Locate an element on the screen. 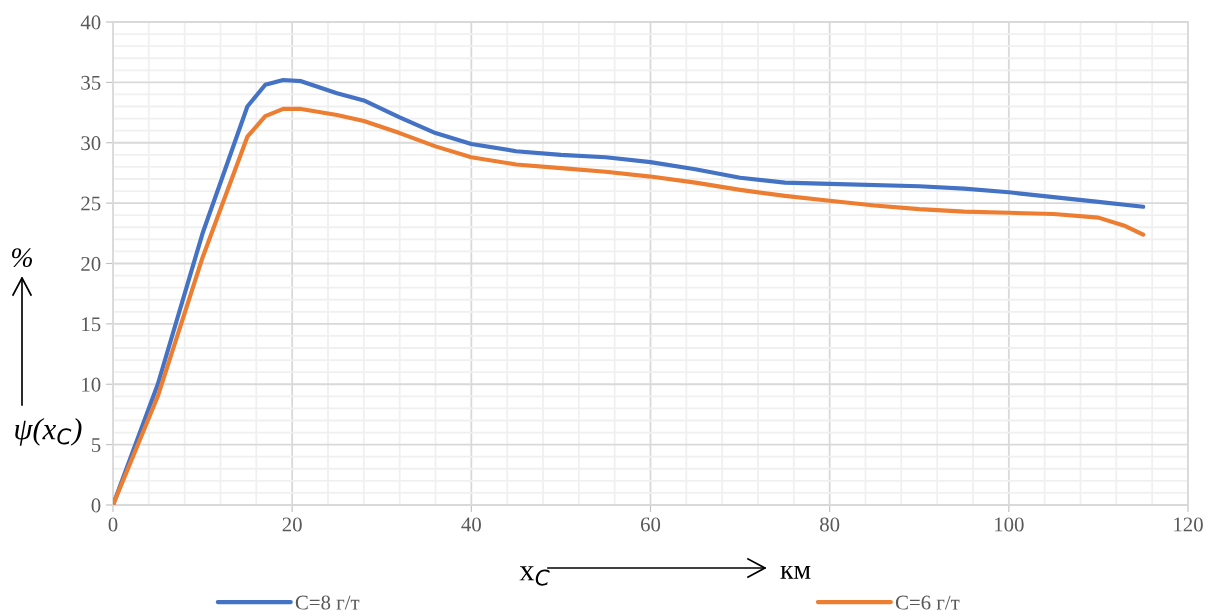 This screenshot has width=1214, height=616. y-tick-label: 15 is located at coordinates (91, 324).